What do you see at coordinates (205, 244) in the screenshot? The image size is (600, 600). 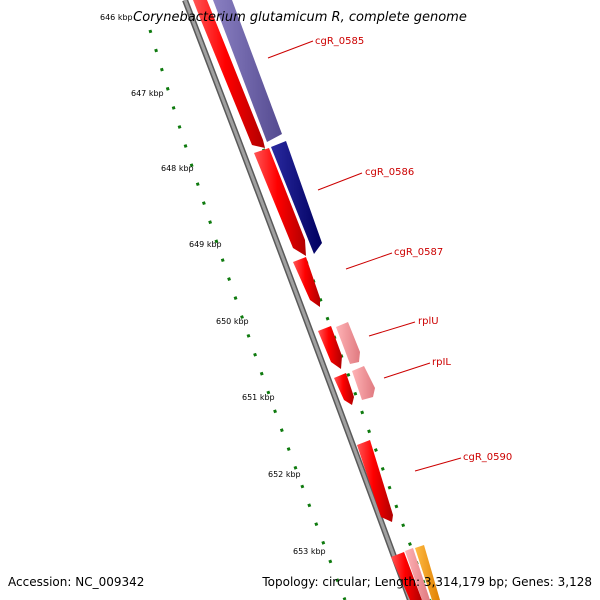 I see `scale-label-649: 649 kbp` at bounding box center [205, 244].